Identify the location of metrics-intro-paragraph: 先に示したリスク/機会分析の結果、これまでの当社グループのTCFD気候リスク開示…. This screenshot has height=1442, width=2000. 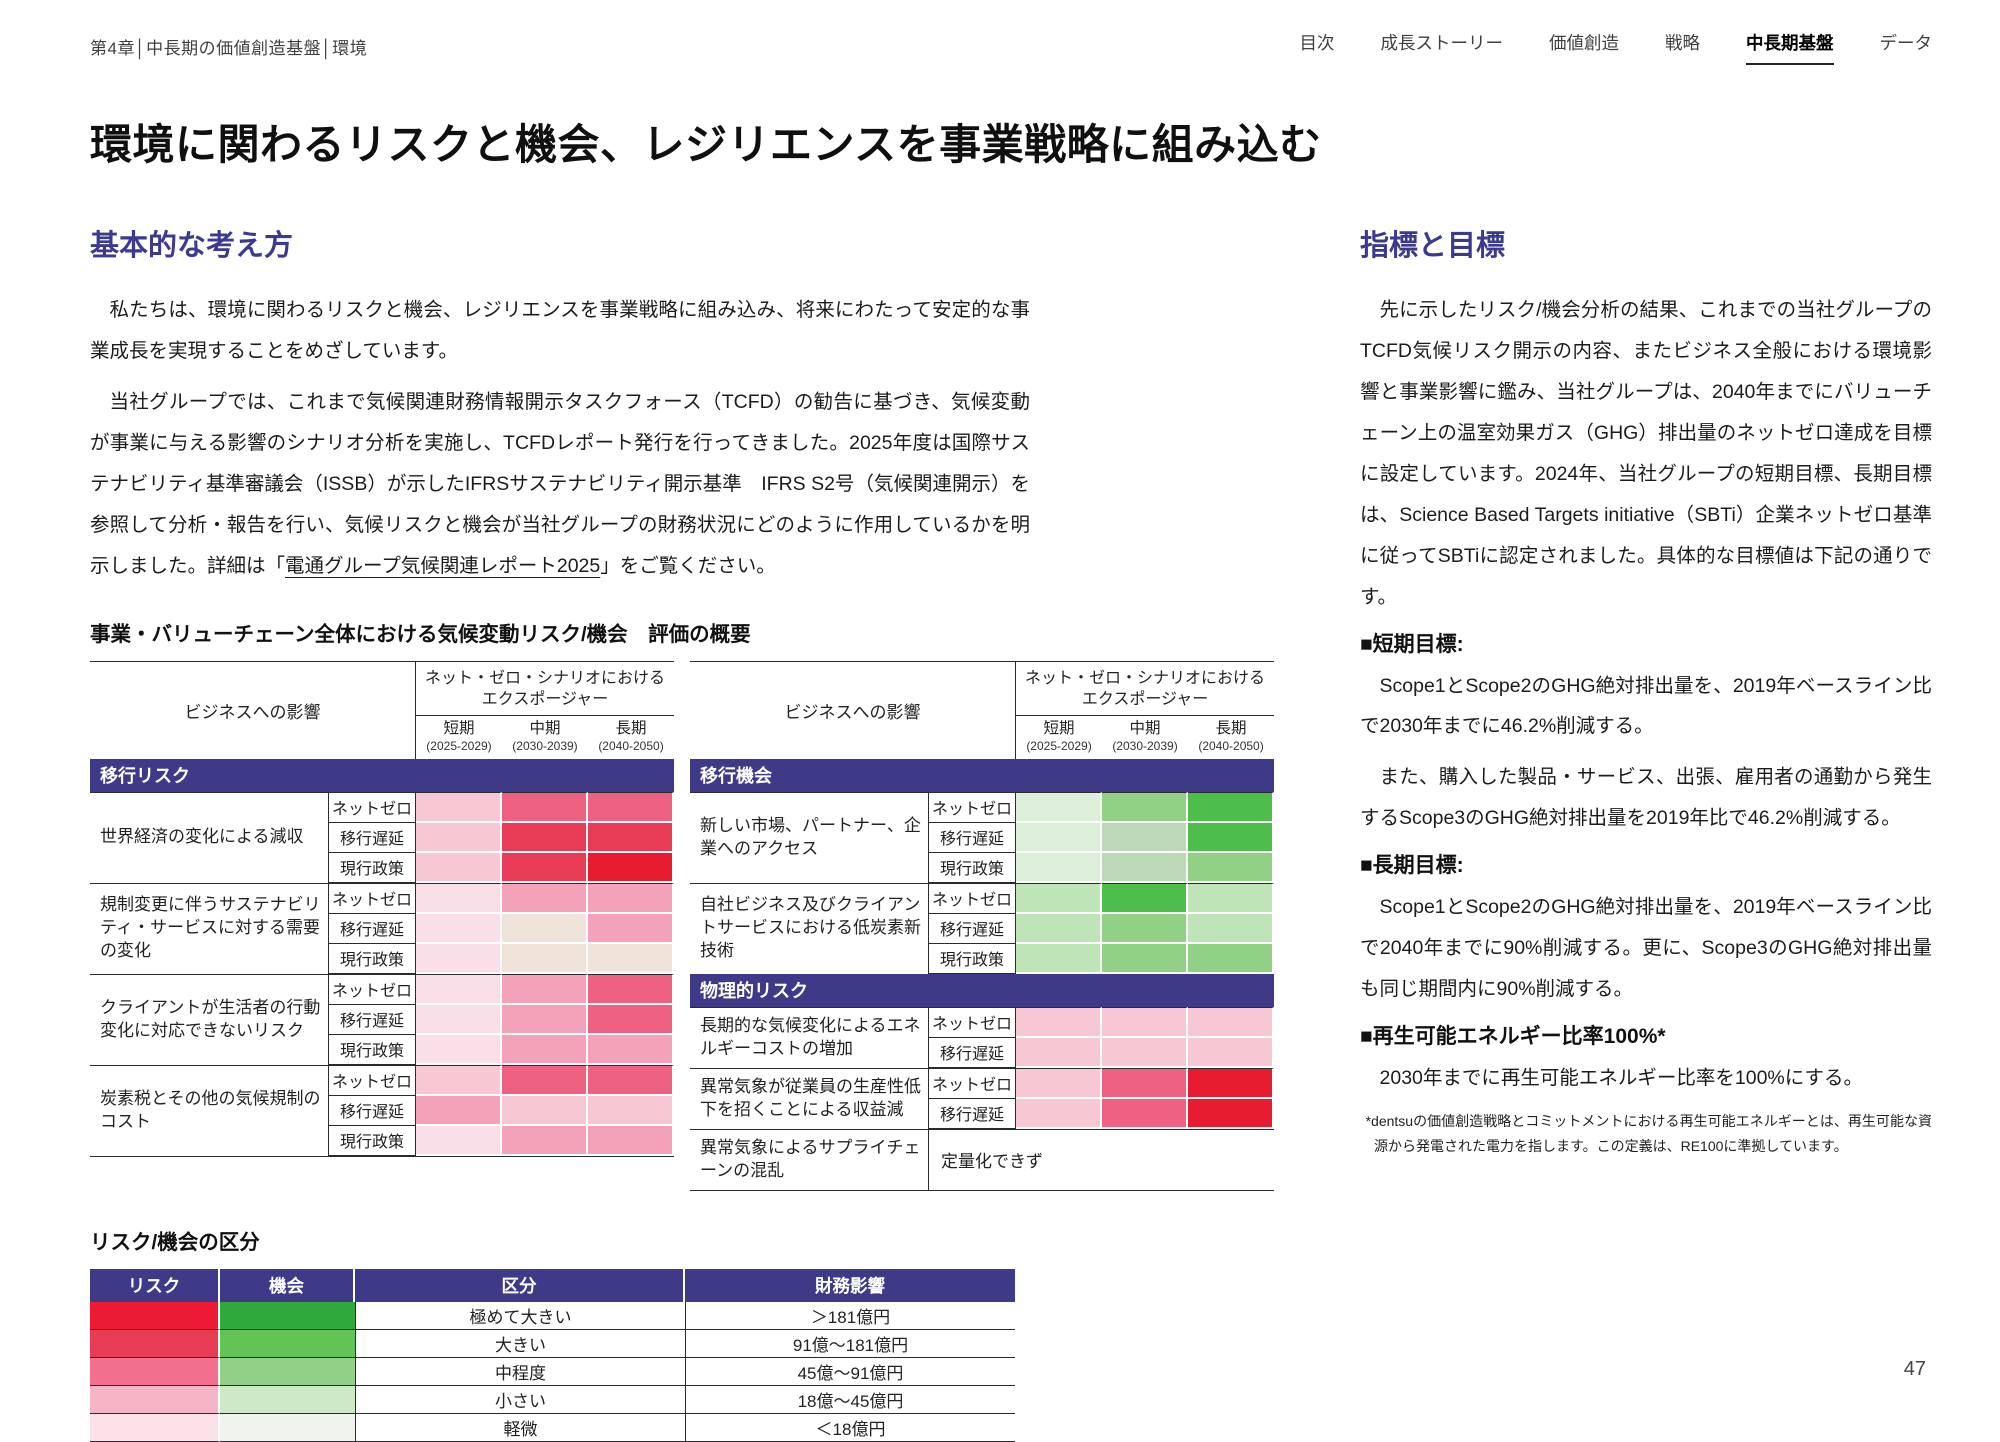
(1646, 453).